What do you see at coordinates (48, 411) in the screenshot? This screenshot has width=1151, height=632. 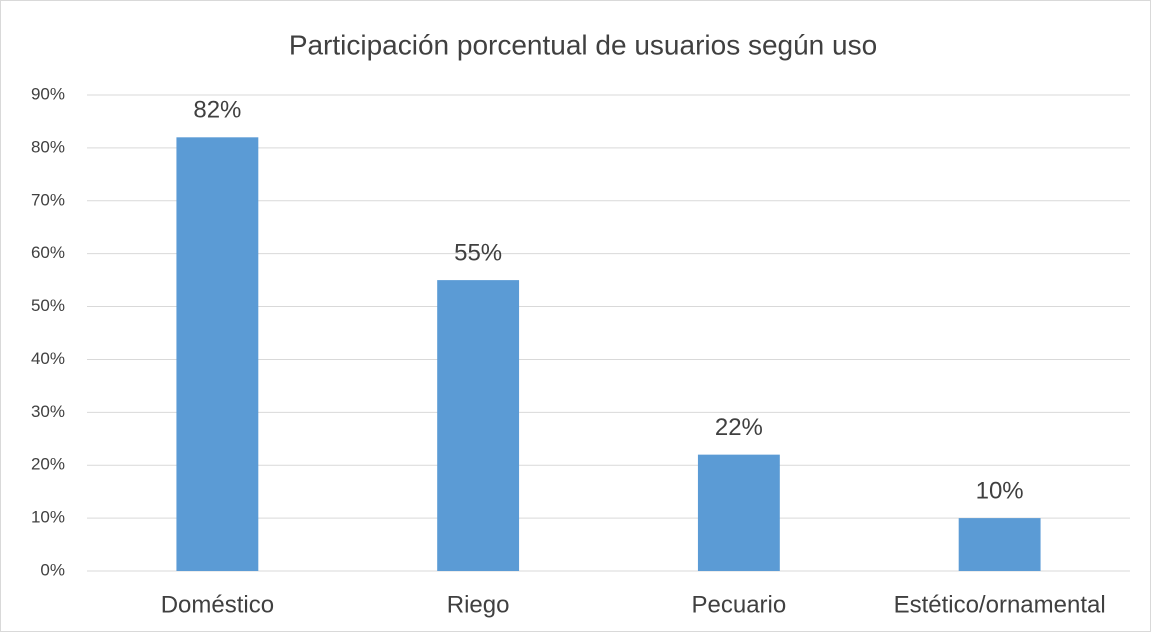 I see `y-tick-label: 30%` at bounding box center [48, 411].